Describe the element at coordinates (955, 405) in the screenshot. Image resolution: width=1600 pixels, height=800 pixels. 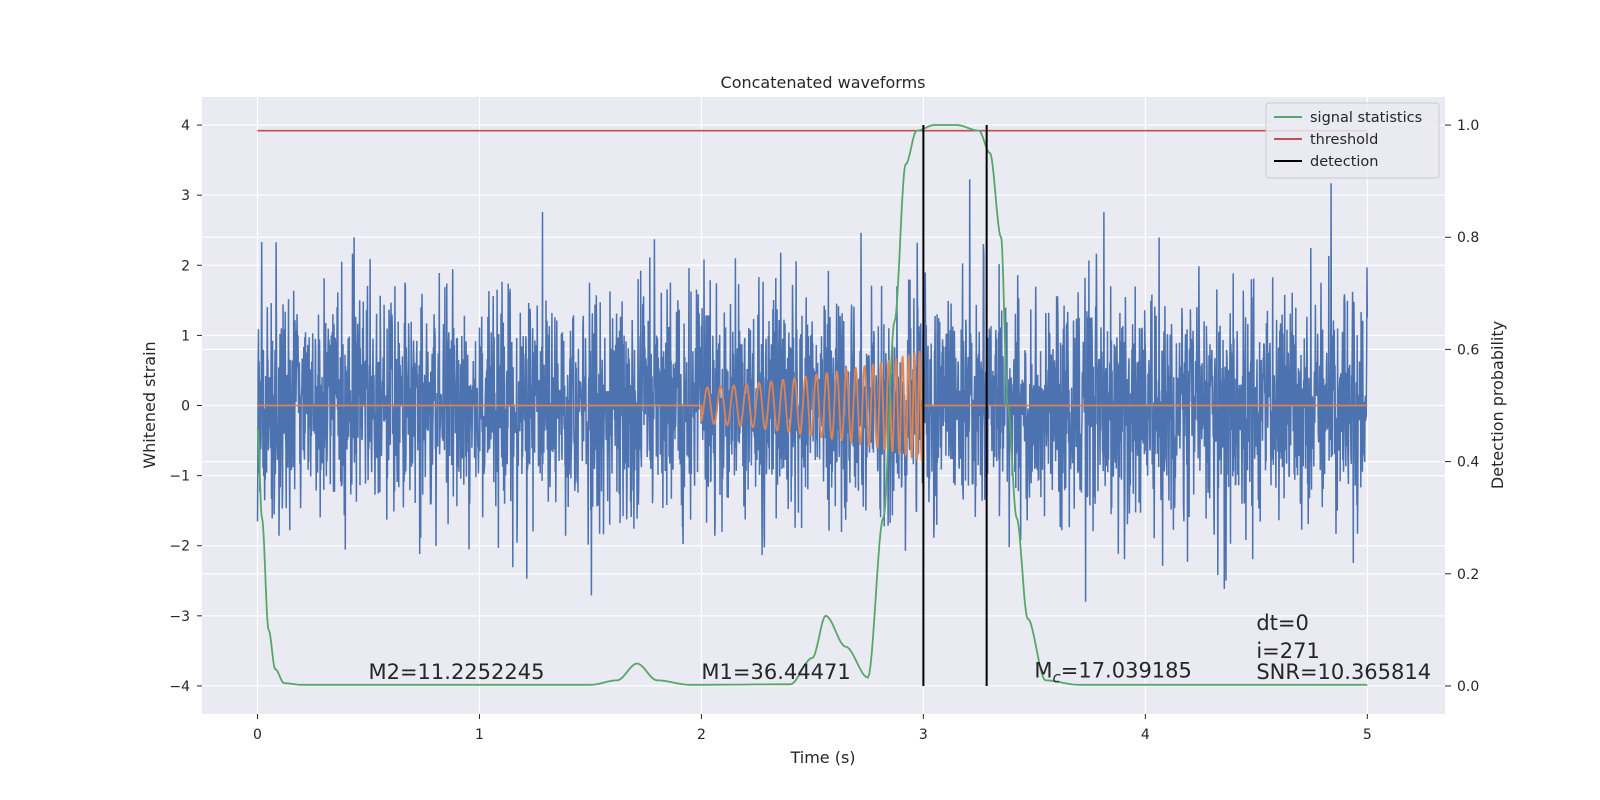
I see `detection-series` at that location.